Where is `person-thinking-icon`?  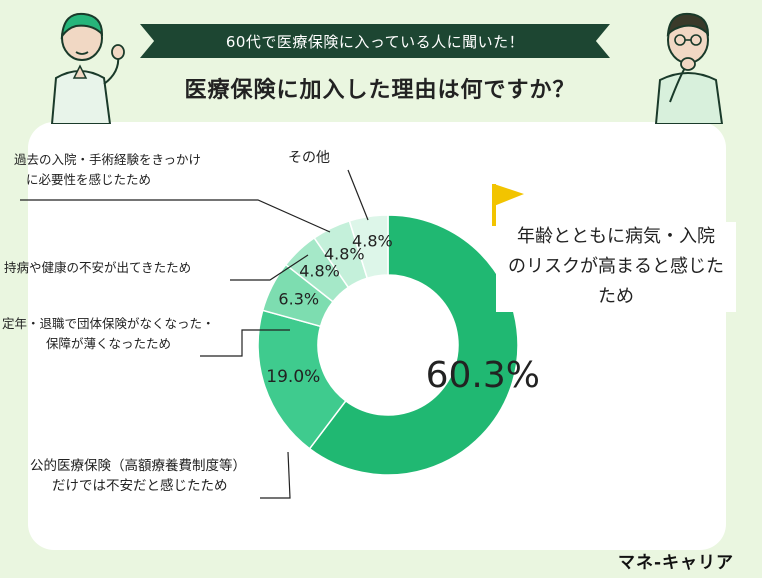
person-thinking-icon is located at coordinates (689, 68).